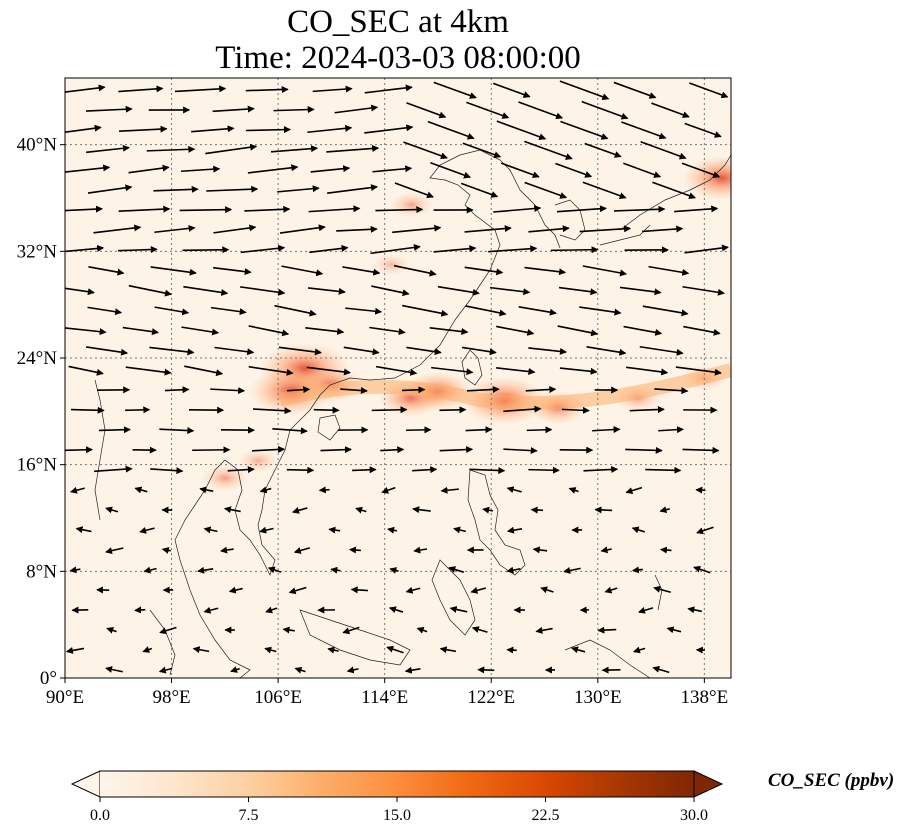 The width and height of the screenshot is (916, 836). What do you see at coordinates (249, 815) in the screenshot?
I see `colorbar-tick-label: 7.5` at bounding box center [249, 815].